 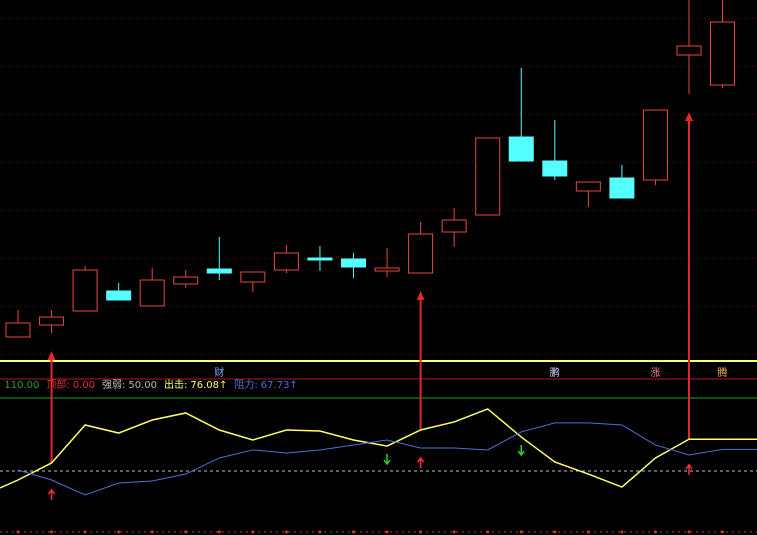 I want to click on signal-tag: 涨, so click(x=655, y=373).